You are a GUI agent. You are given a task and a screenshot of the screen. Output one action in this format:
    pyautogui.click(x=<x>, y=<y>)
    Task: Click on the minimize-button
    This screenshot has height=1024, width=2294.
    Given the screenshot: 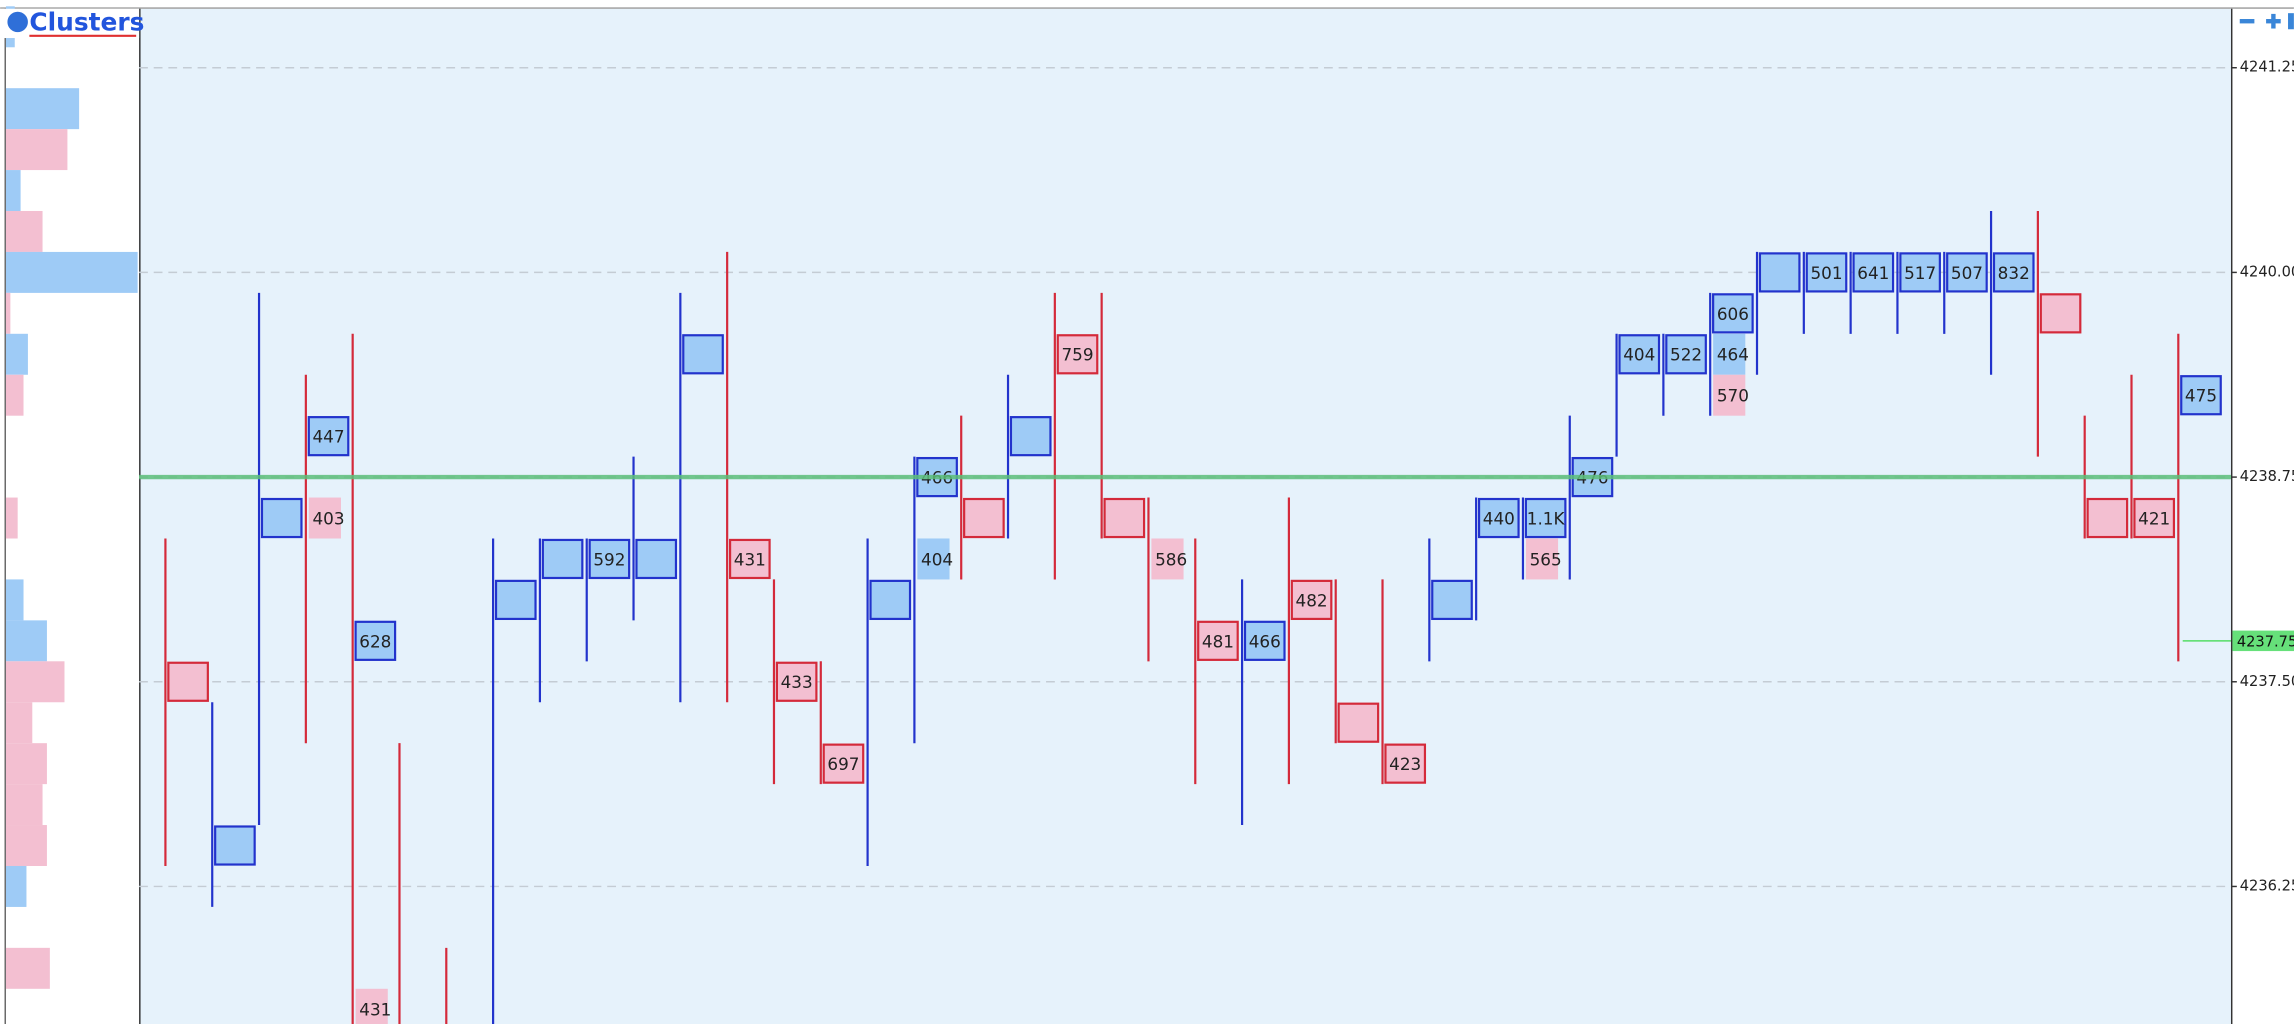 What is the action you would take?
    pyautogui.click(x=2247, y=21)
    